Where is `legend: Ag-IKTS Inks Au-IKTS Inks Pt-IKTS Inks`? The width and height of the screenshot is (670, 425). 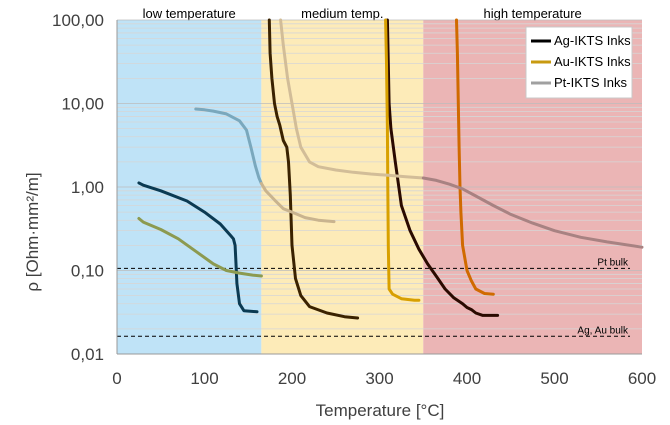
legend: Ag-IKTS Inks Au-IKTS Inks Pt-IKTS Inks is located at coordinates (579, 62).